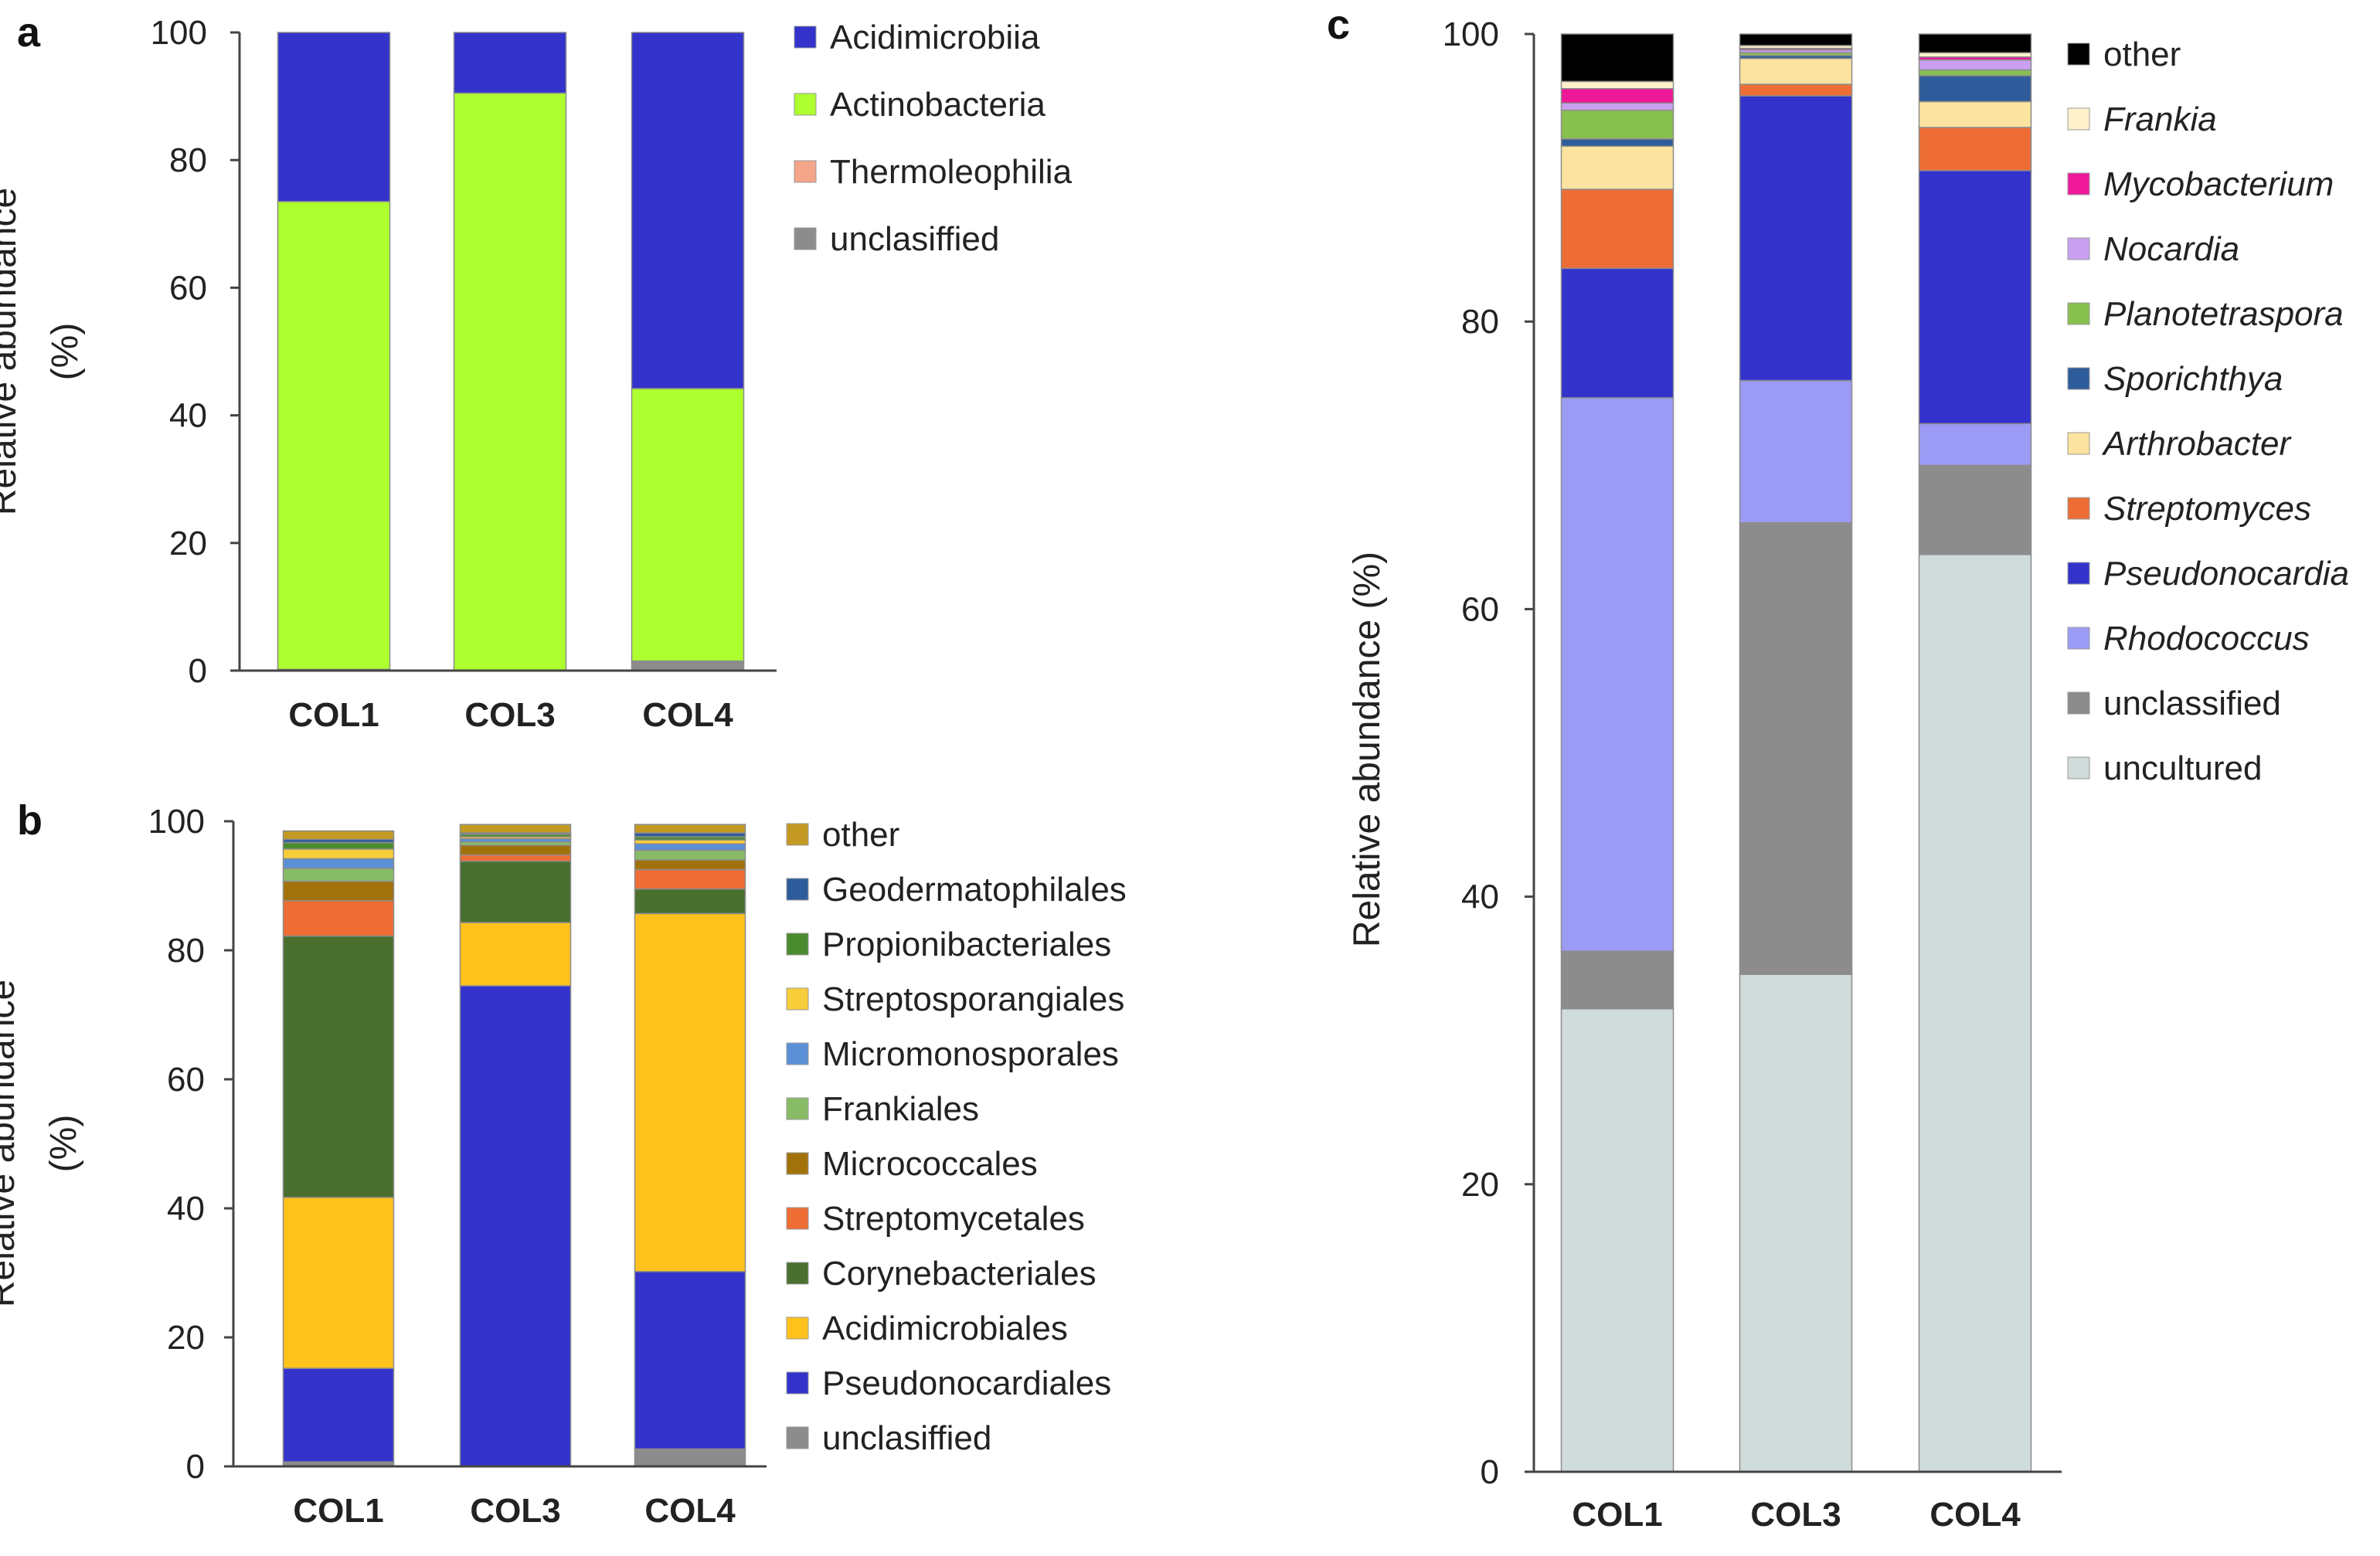 The width and height of the screenshot is (2380, 1556). I want to click on legend-label: Streptomyces, so click(2207, 509).